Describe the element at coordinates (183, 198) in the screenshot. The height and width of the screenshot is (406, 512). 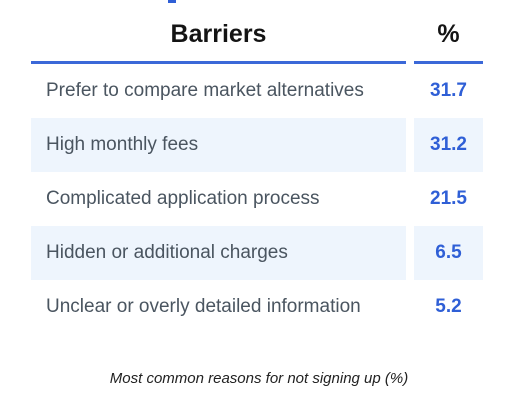
I see `row-label: Complicated application process` at that location.